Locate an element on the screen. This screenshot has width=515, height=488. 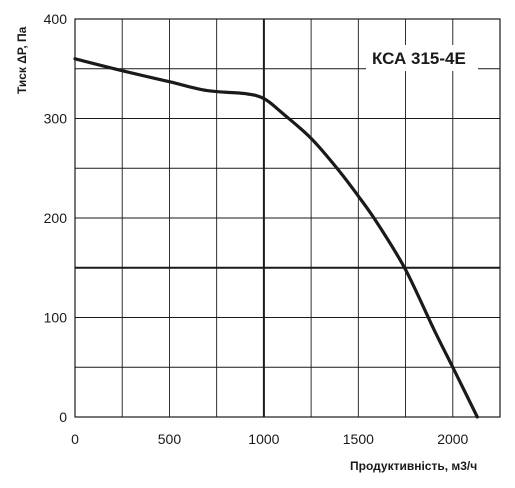
y-tick-label: 200 is located at coordinates (56, 218).